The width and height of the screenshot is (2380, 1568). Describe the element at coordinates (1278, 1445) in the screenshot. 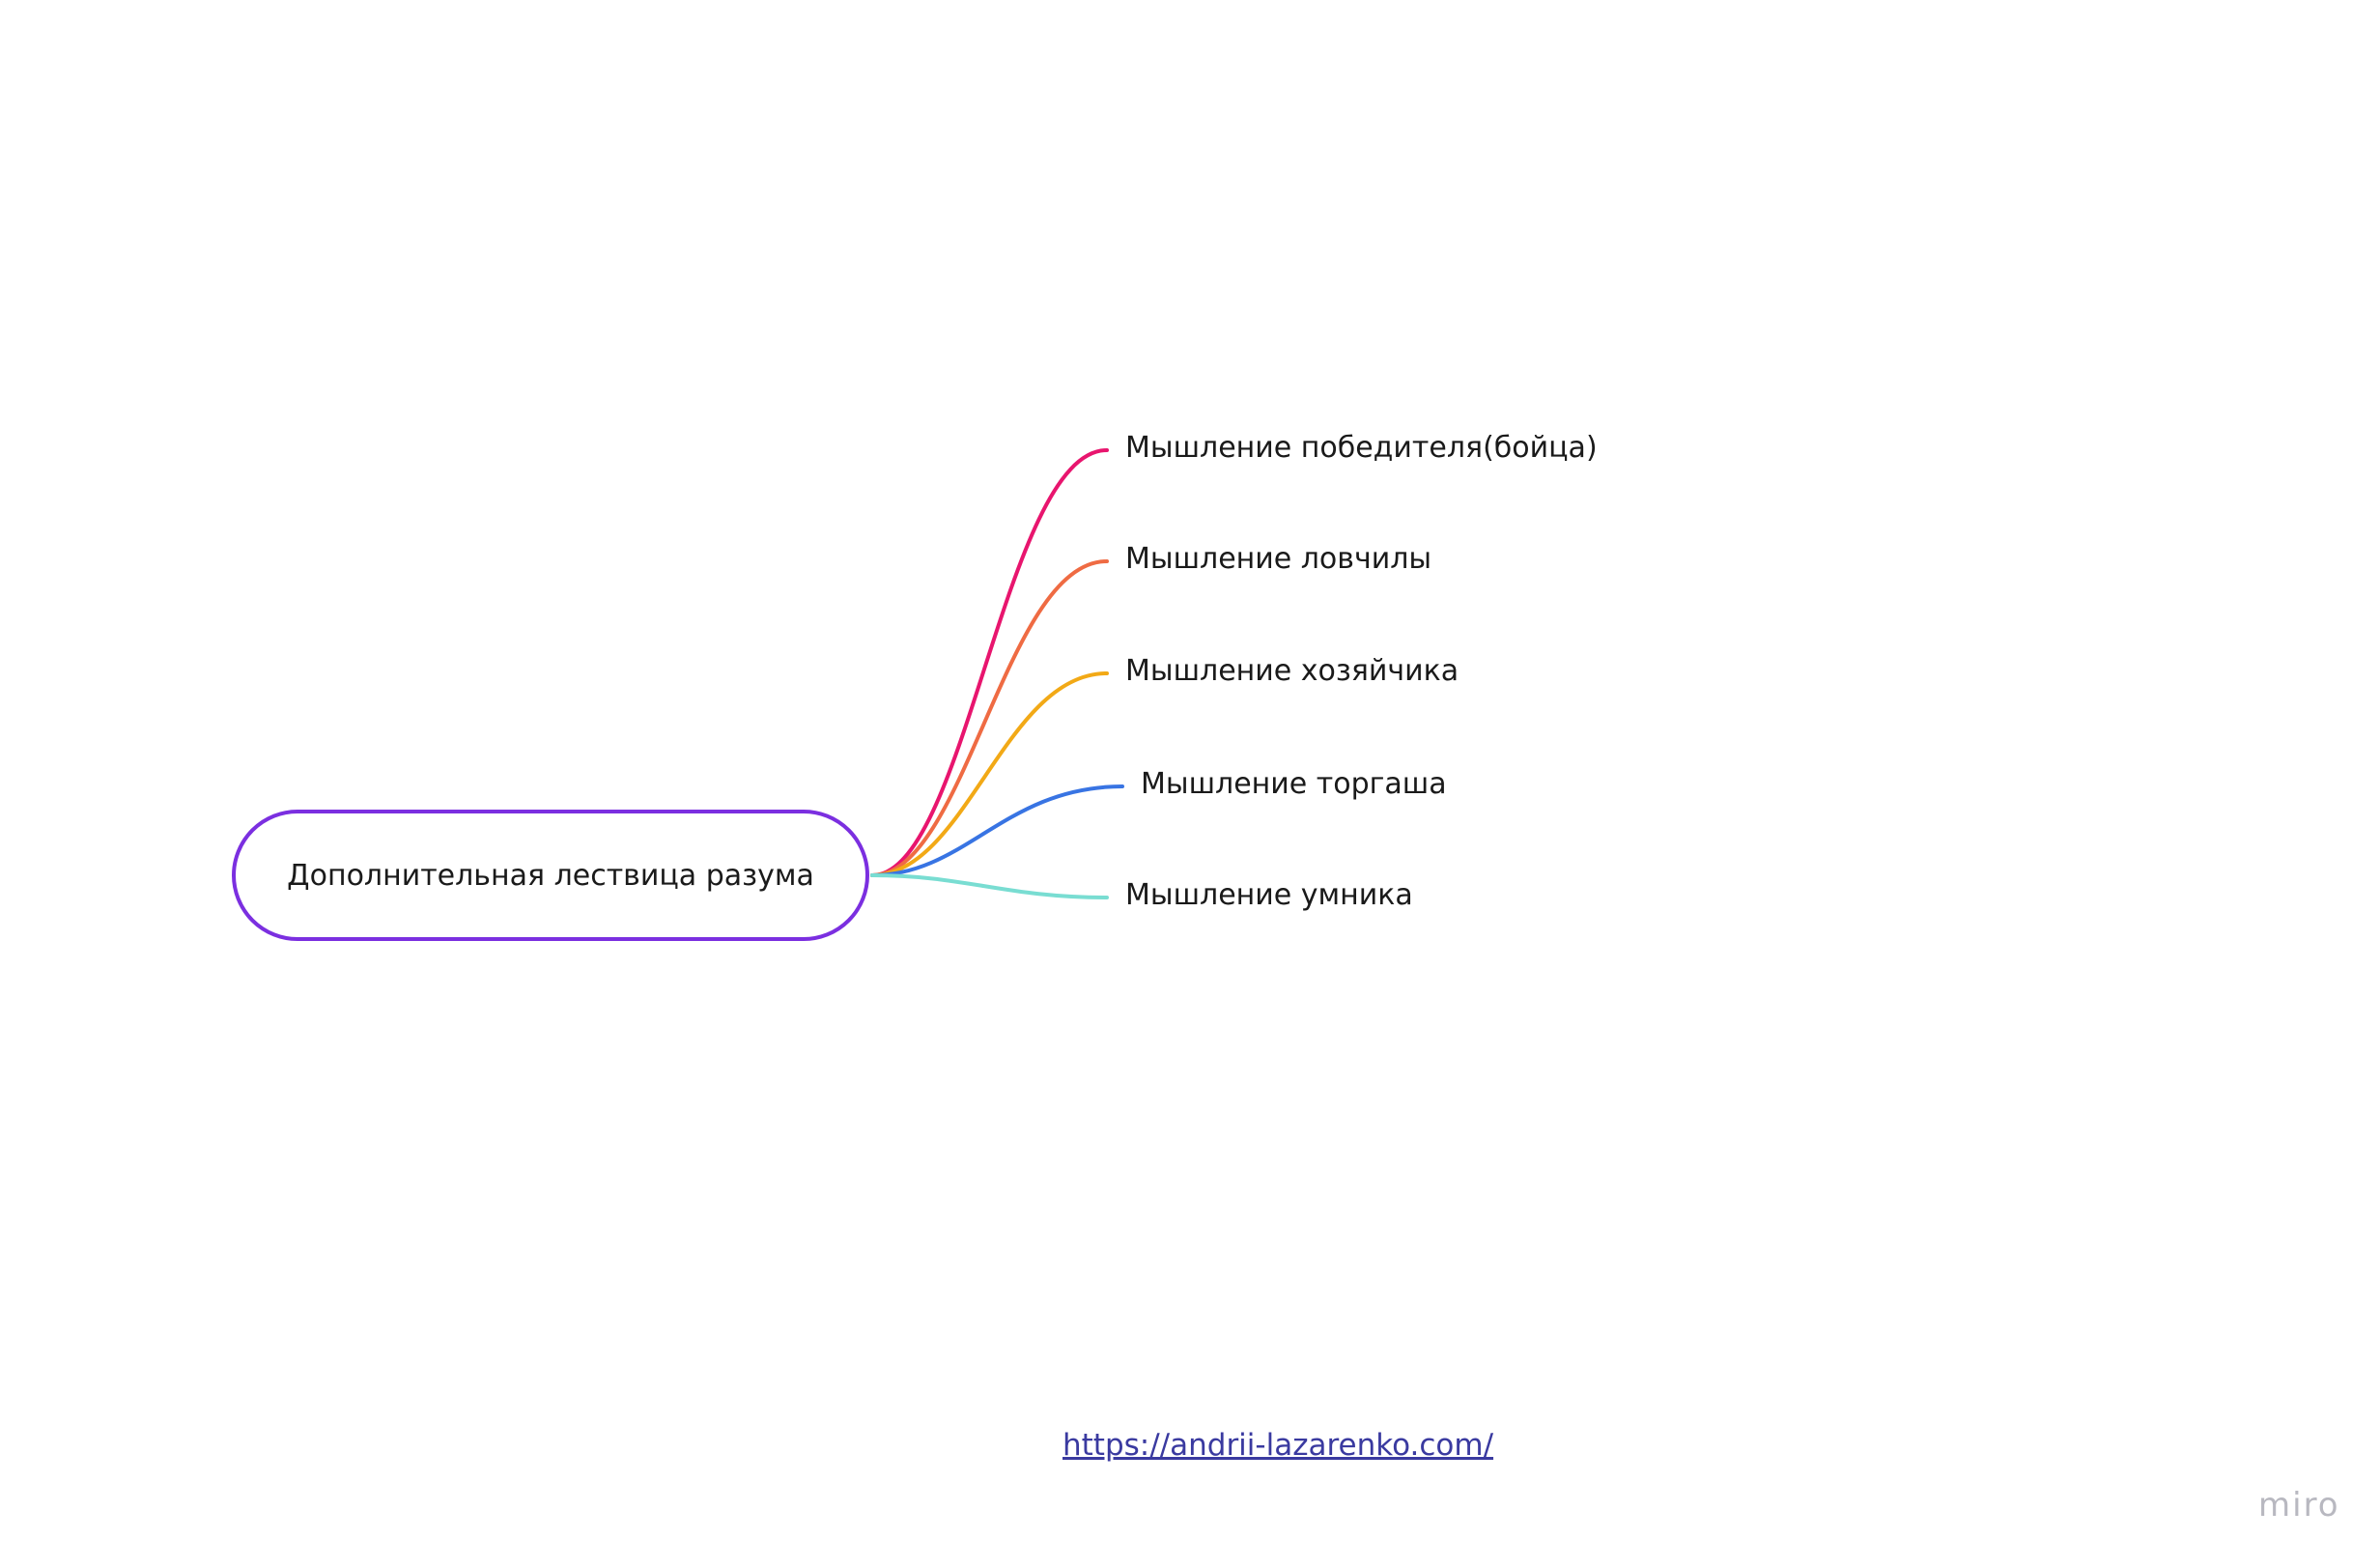

I see `footer-link: https://andrii-lazarenko.com/` at that location.